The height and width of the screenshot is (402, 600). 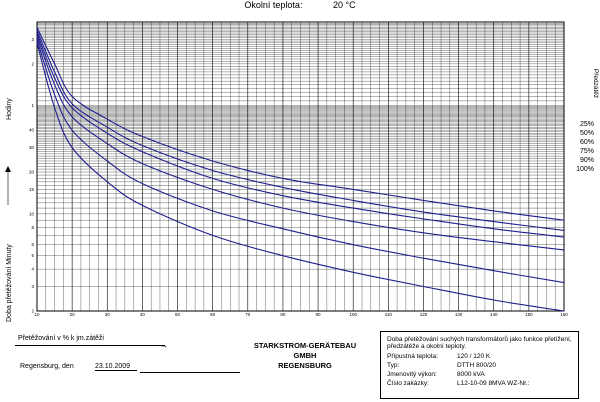 I want to click on x-tick-label: 130, so click(x=459, y=314).